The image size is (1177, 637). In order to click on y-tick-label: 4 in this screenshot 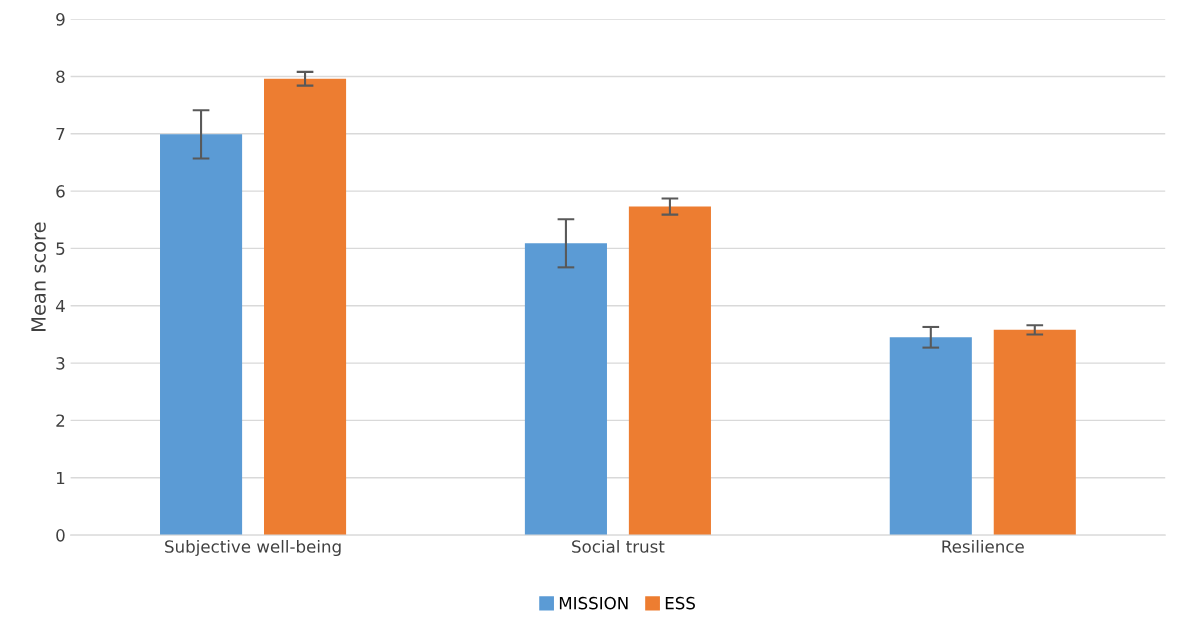, I will do `click(60, 306)`.